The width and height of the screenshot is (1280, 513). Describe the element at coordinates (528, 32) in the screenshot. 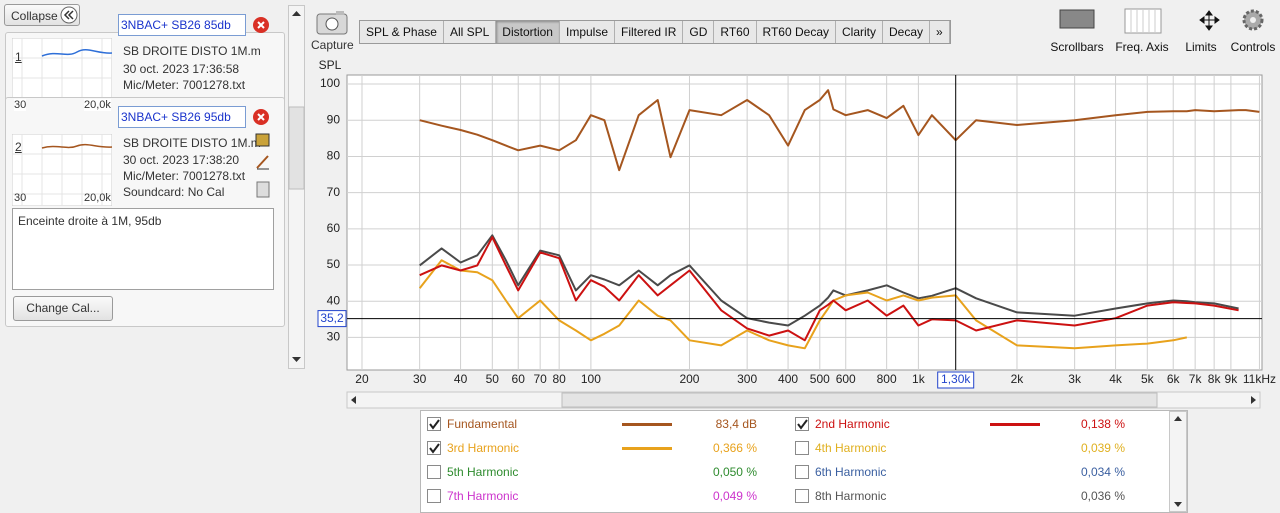

I see `tab: Distortion` at that location.